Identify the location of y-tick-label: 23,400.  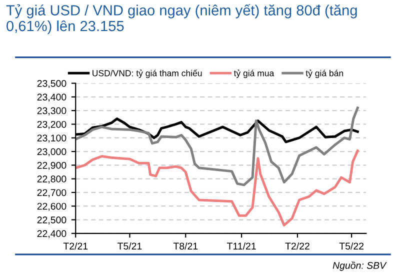
(51, 98).